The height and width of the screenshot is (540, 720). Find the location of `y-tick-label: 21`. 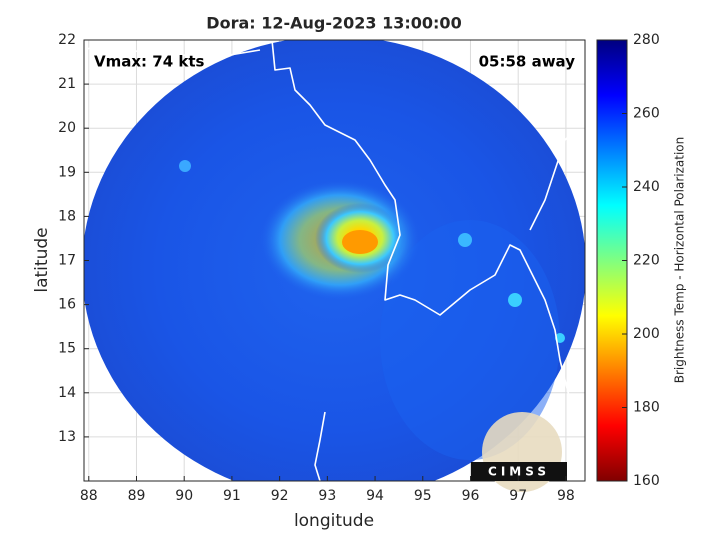

y-tick-label: 21 is located at coordinates (67, 84).